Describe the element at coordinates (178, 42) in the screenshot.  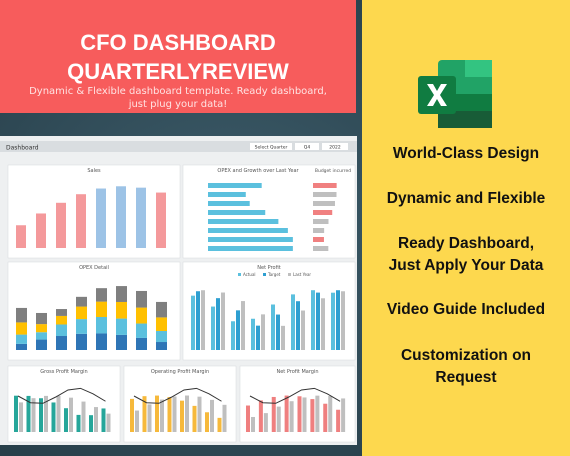
I see `banner-title: CFO DASHBOARD` at that location.